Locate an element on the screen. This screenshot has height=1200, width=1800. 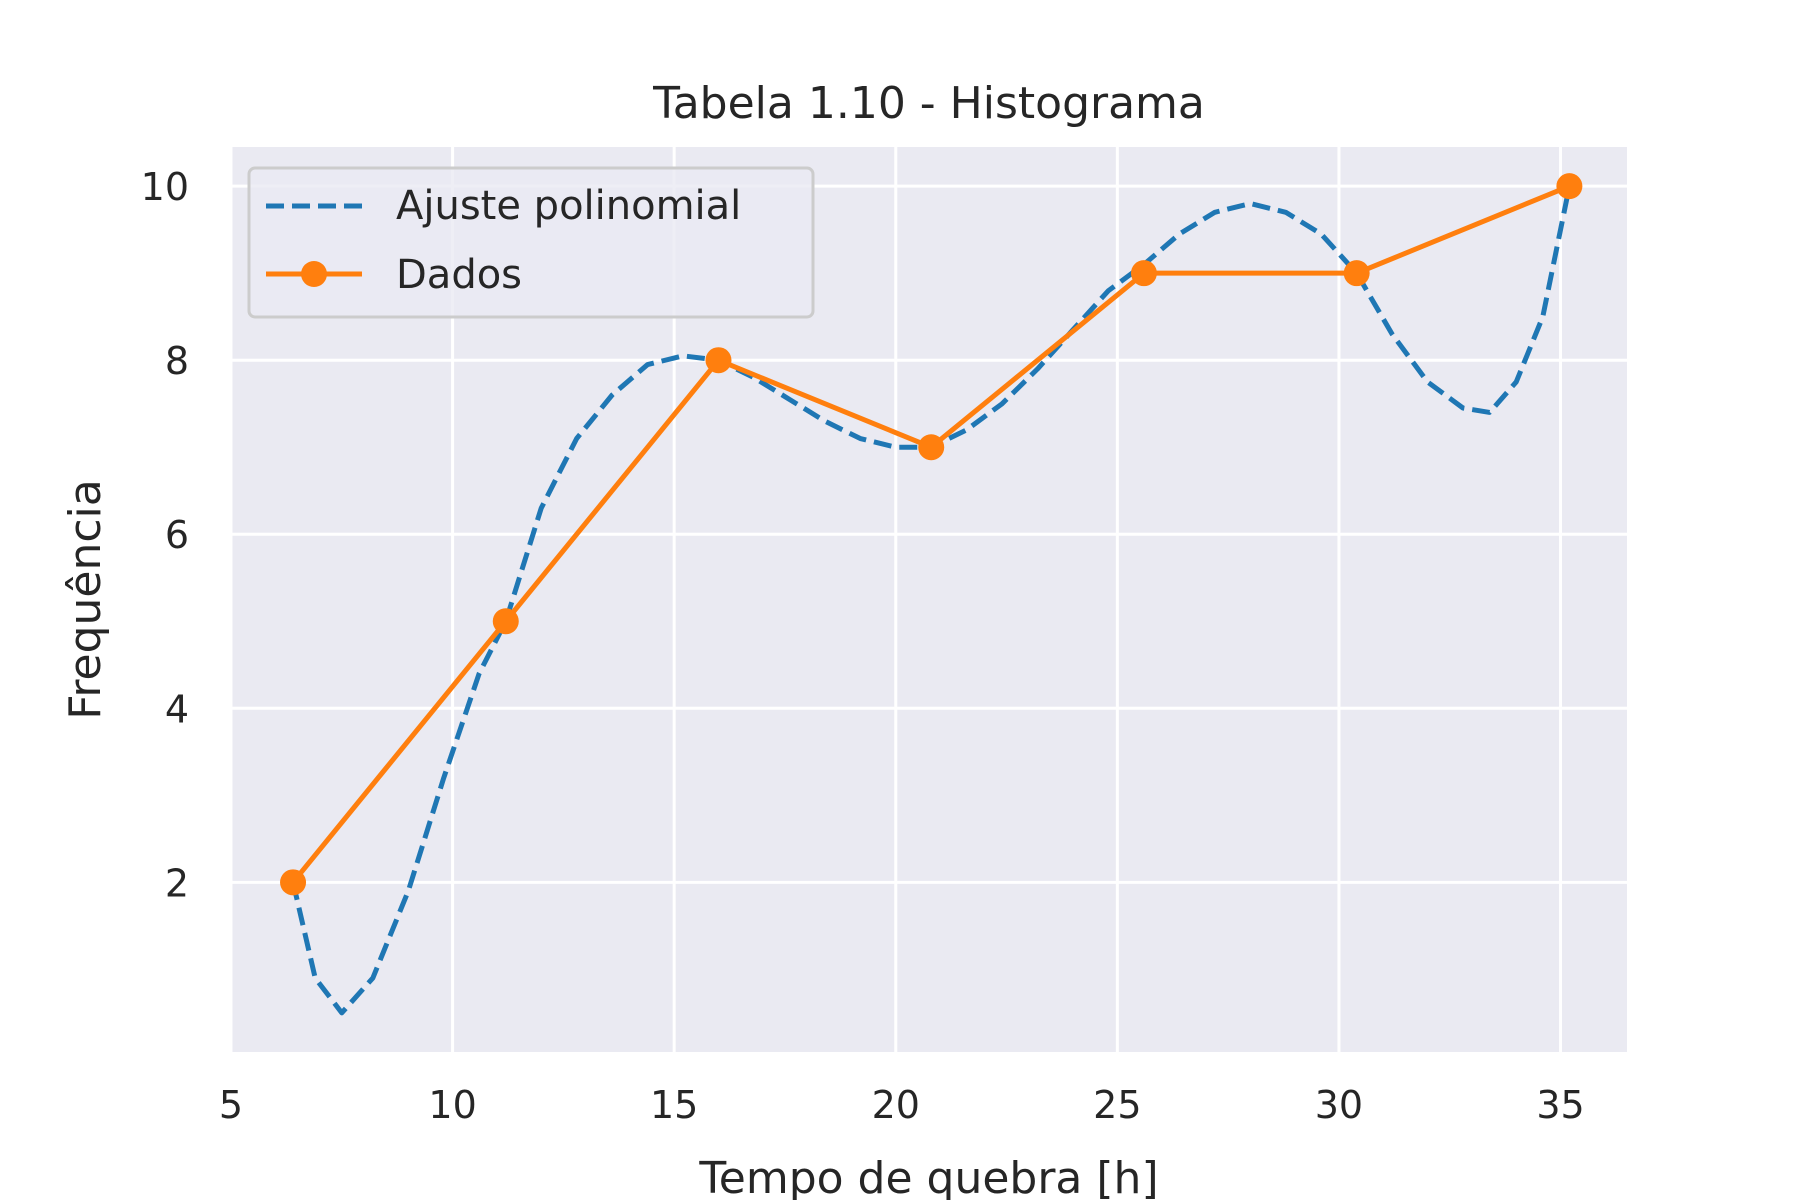
y-tick-label: 6 is located at coordinates (177, 535).